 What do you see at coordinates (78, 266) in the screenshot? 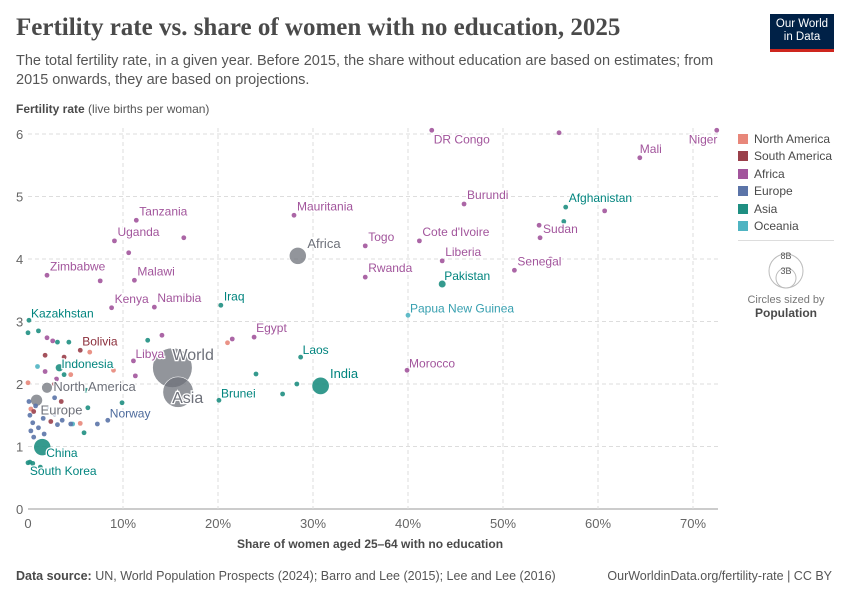
I see `point-label: Zimbabwe` at bounding box center [78, 266].